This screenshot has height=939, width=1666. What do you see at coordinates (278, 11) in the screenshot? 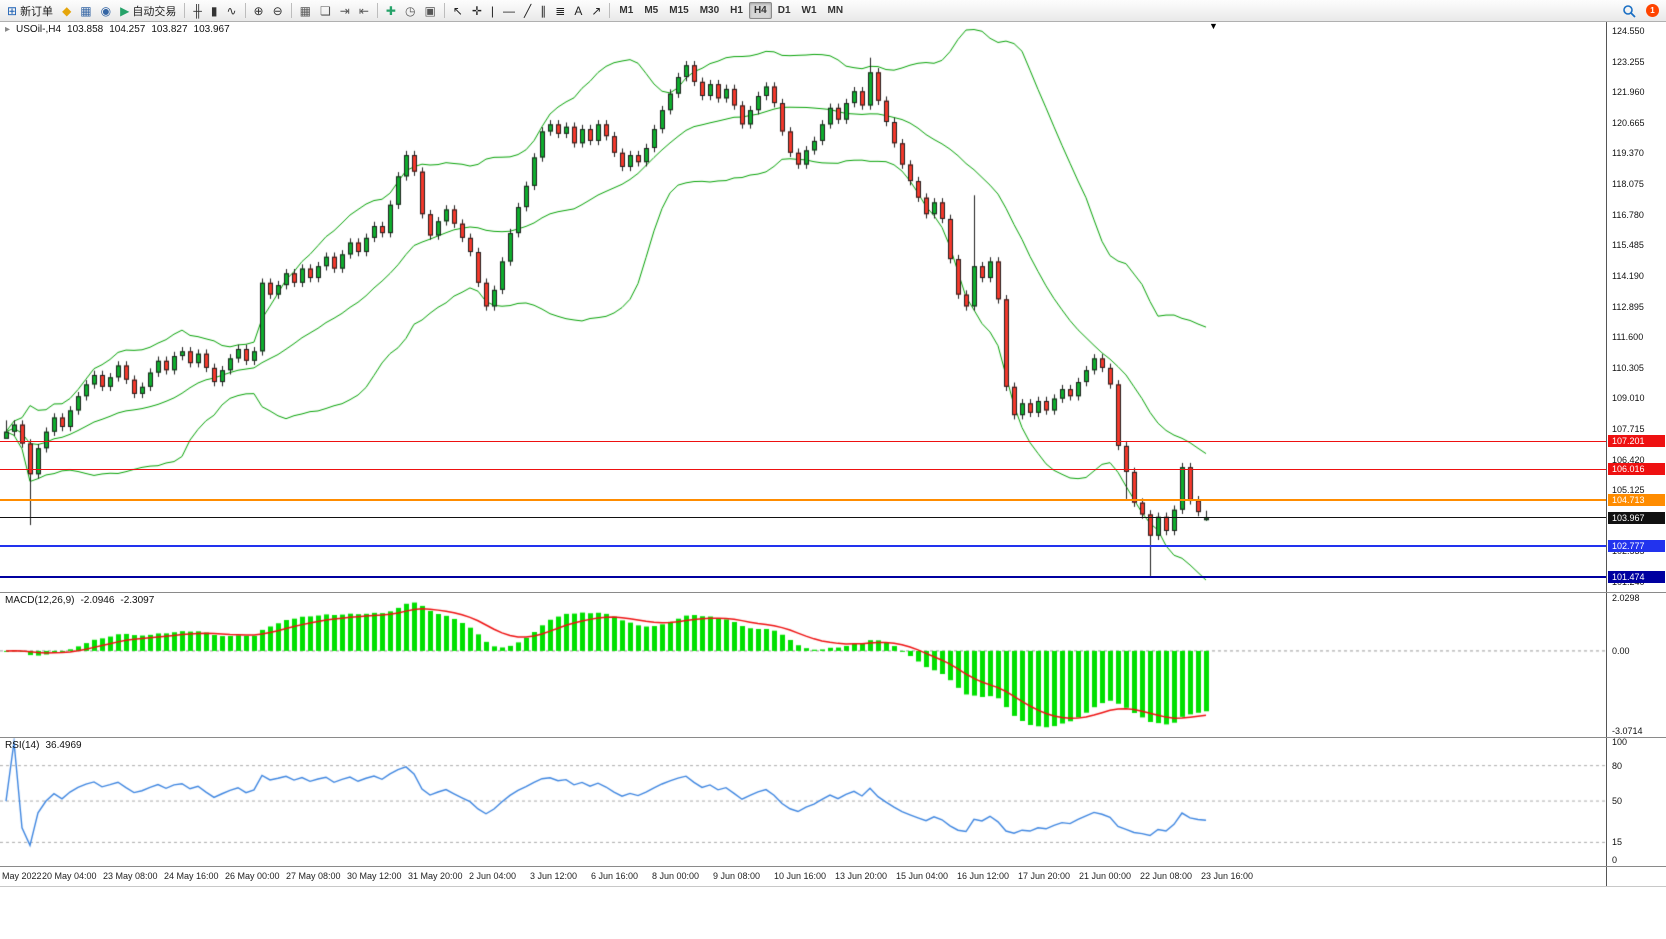
I see `zoom-out-icon: ⊖` at bounding box center [278, 11].